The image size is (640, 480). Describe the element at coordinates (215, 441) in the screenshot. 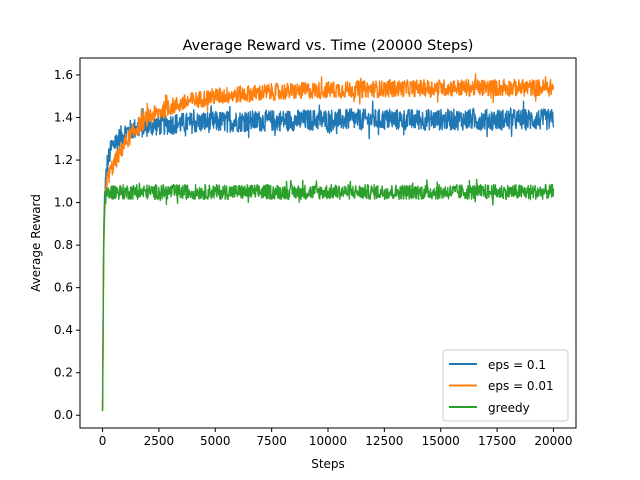

I see `x-tick-label: 5000` at that location.